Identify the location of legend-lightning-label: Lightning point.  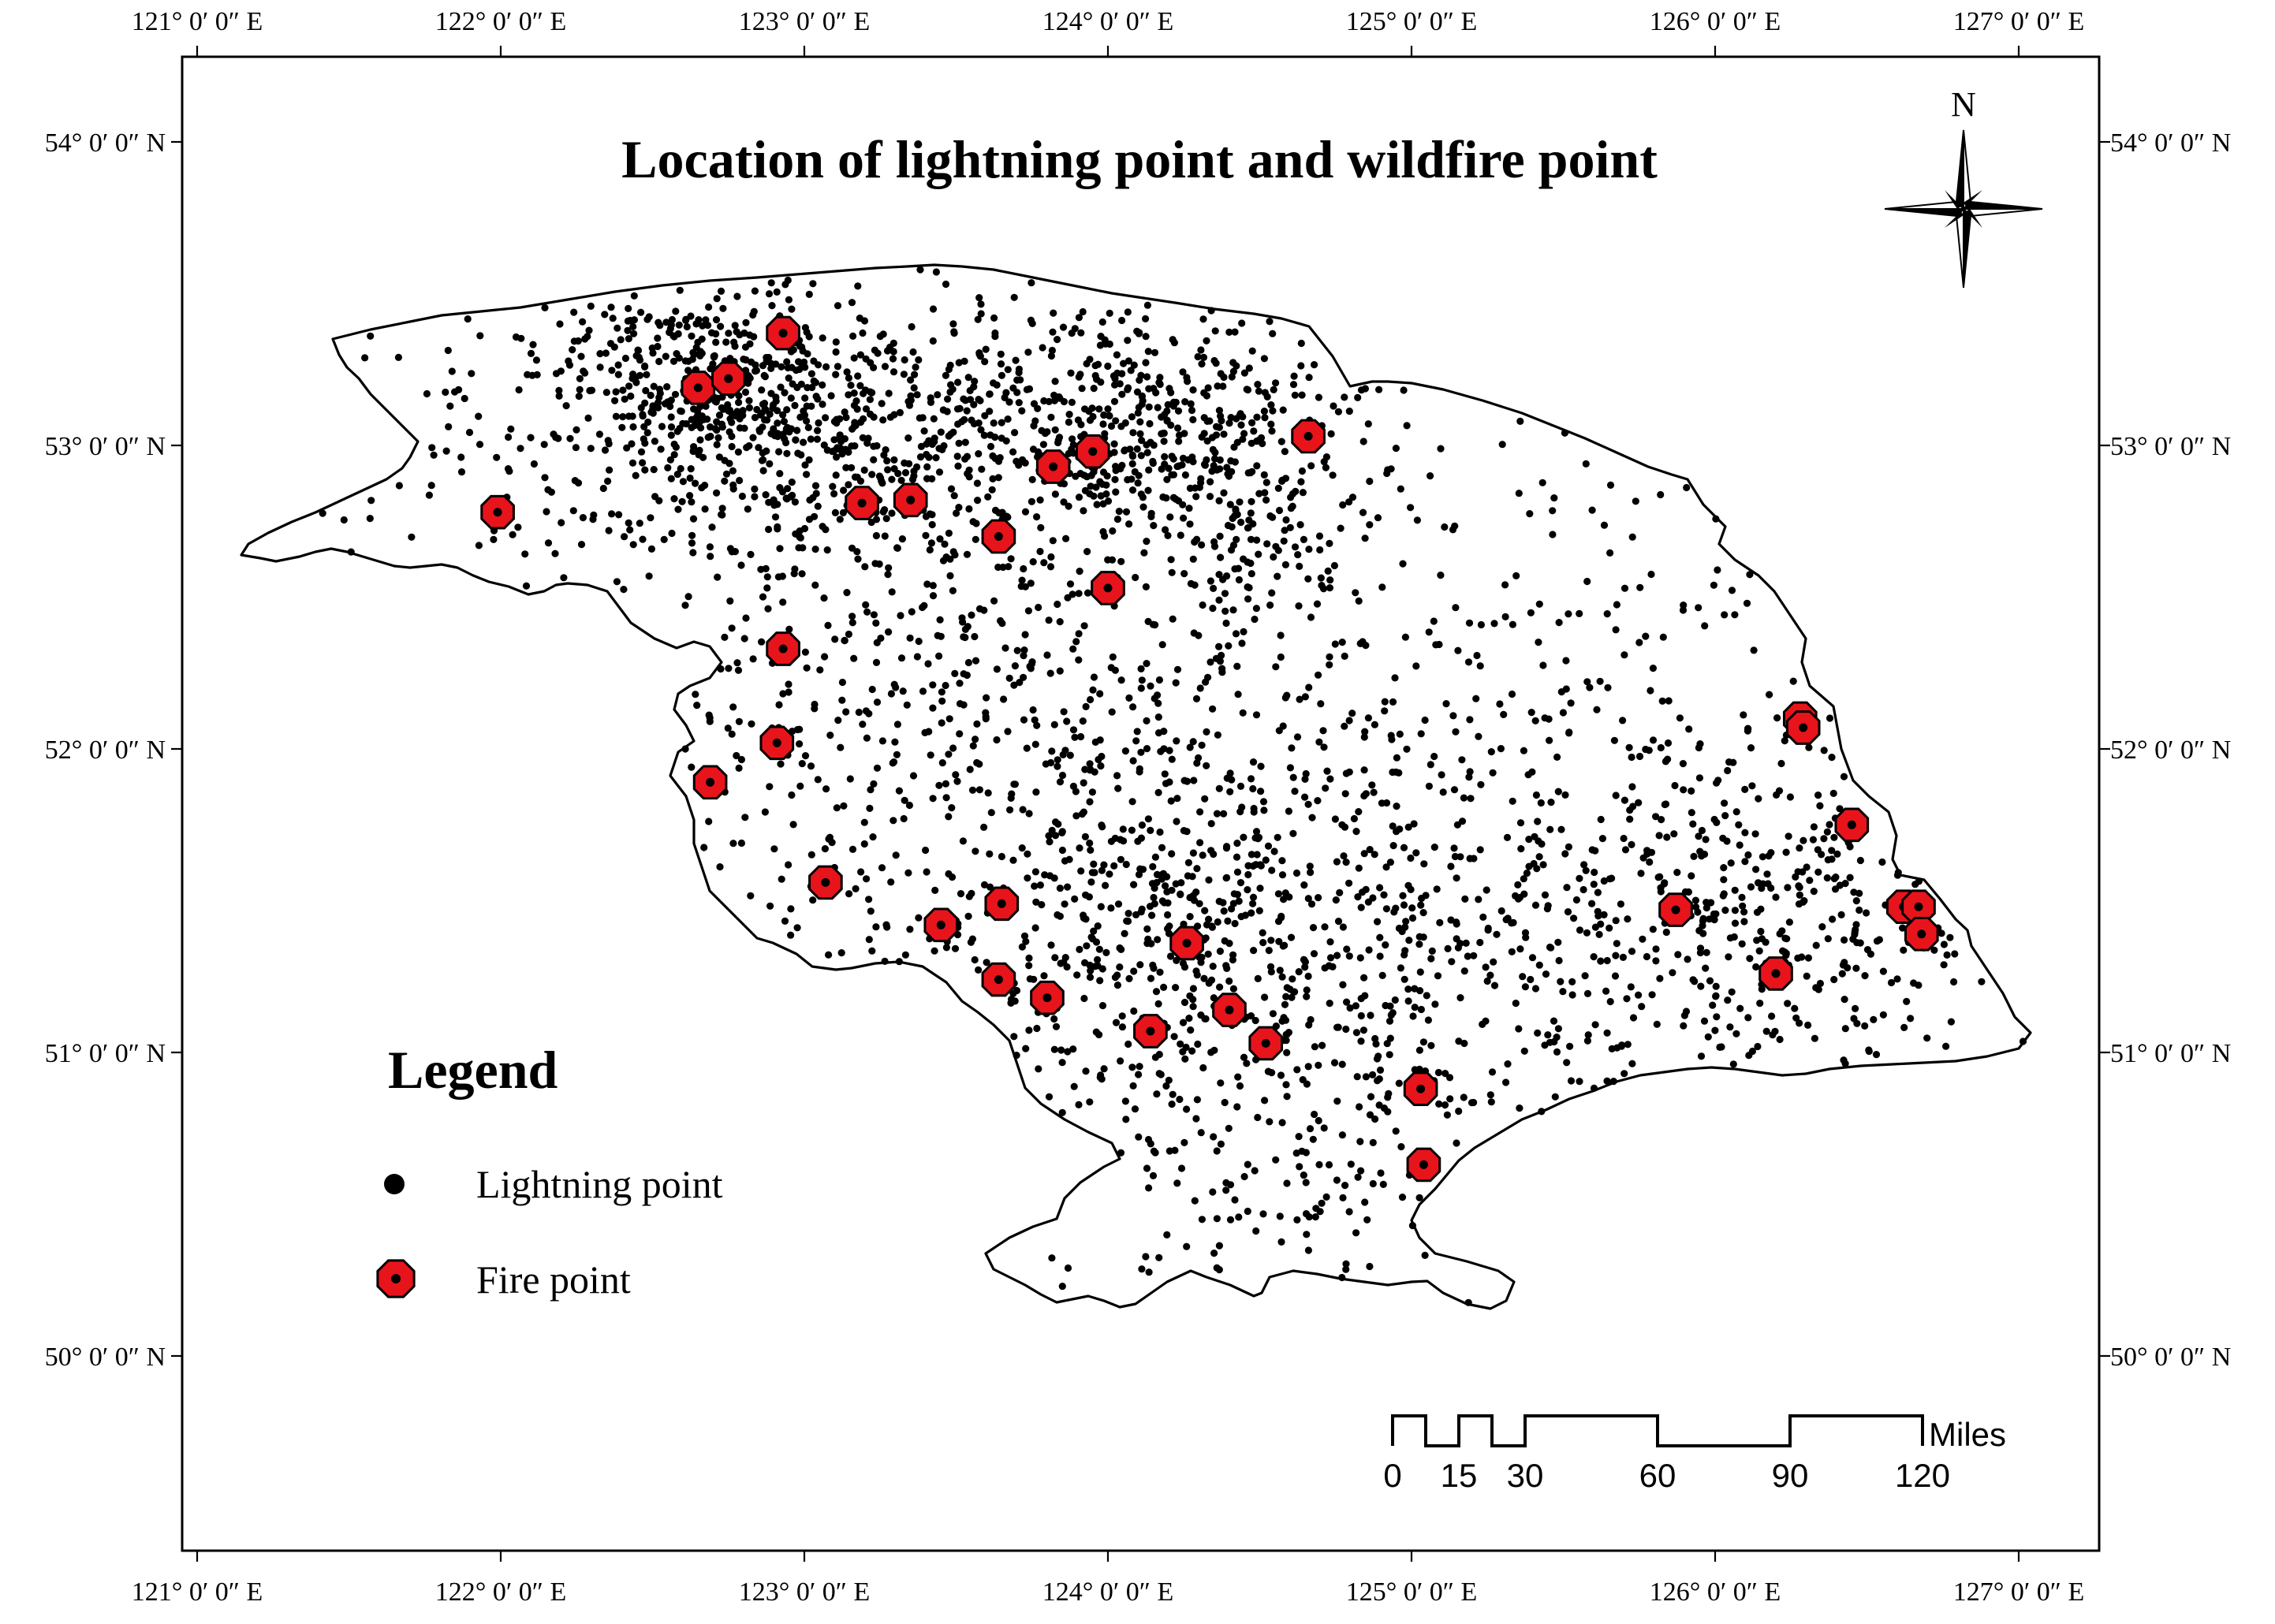
(599, 1184).